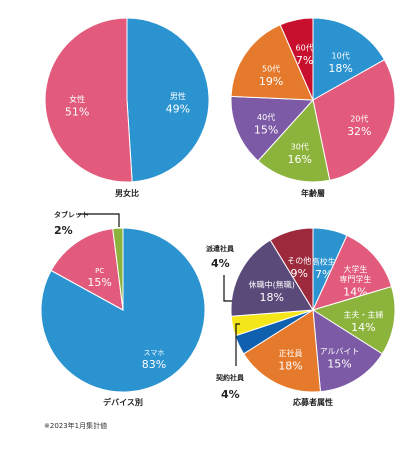 This screenshot has height=450, width=420. What do you see at coordinates (77, 106) in the screenshot?
I see `slice-label: 女性 51%` at bounding box center [77, 106].